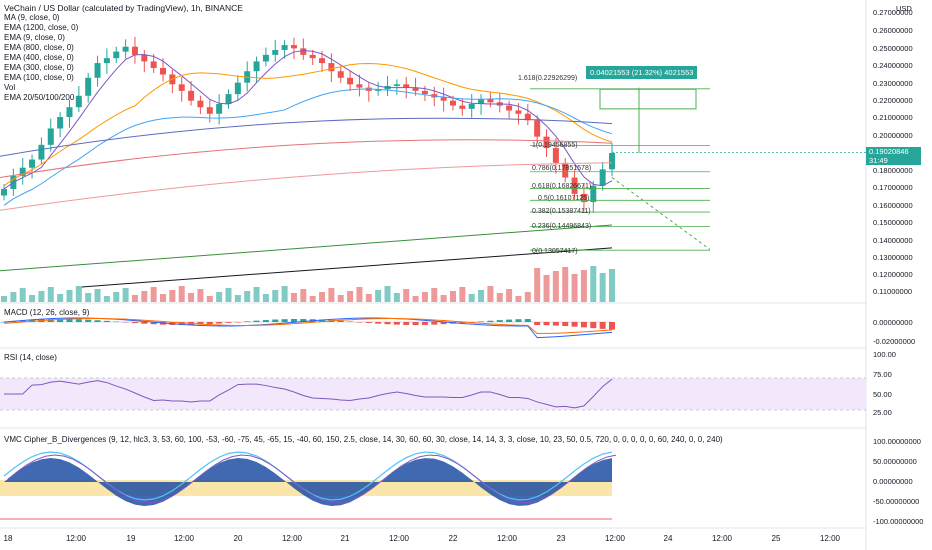  I want to click on vmc-tick: -100.00000000, so click(898, 521).